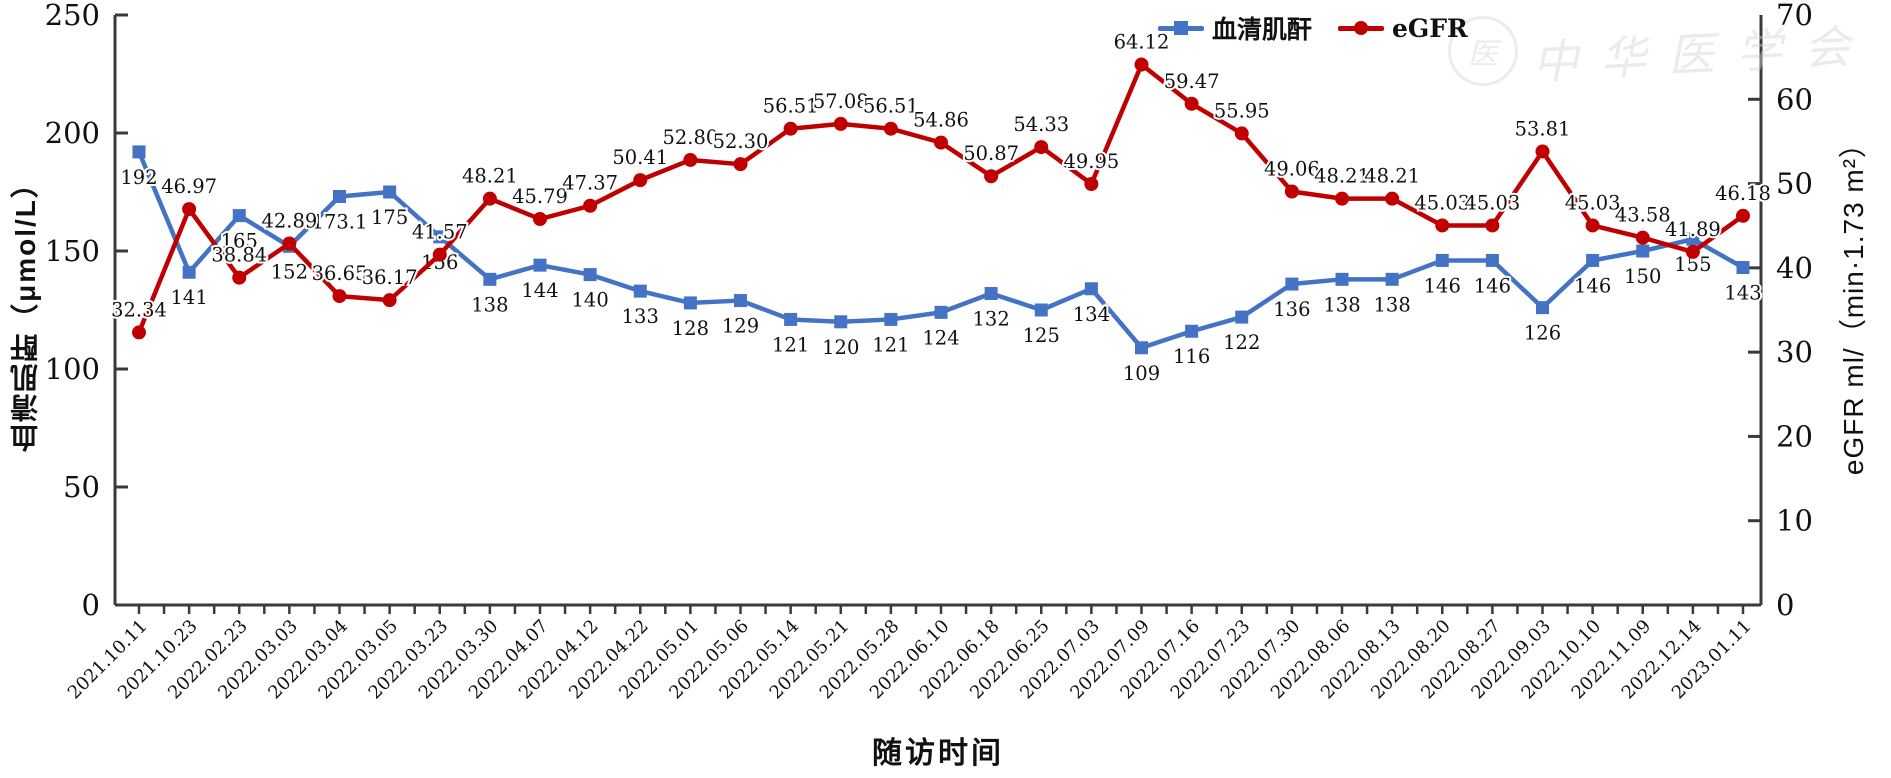 Image resolution: width=1891 pixels, height=778 pixels. Describe the element at coordinates (1794, 268) in the screenshot. I see `svg-text: 40` at that location.